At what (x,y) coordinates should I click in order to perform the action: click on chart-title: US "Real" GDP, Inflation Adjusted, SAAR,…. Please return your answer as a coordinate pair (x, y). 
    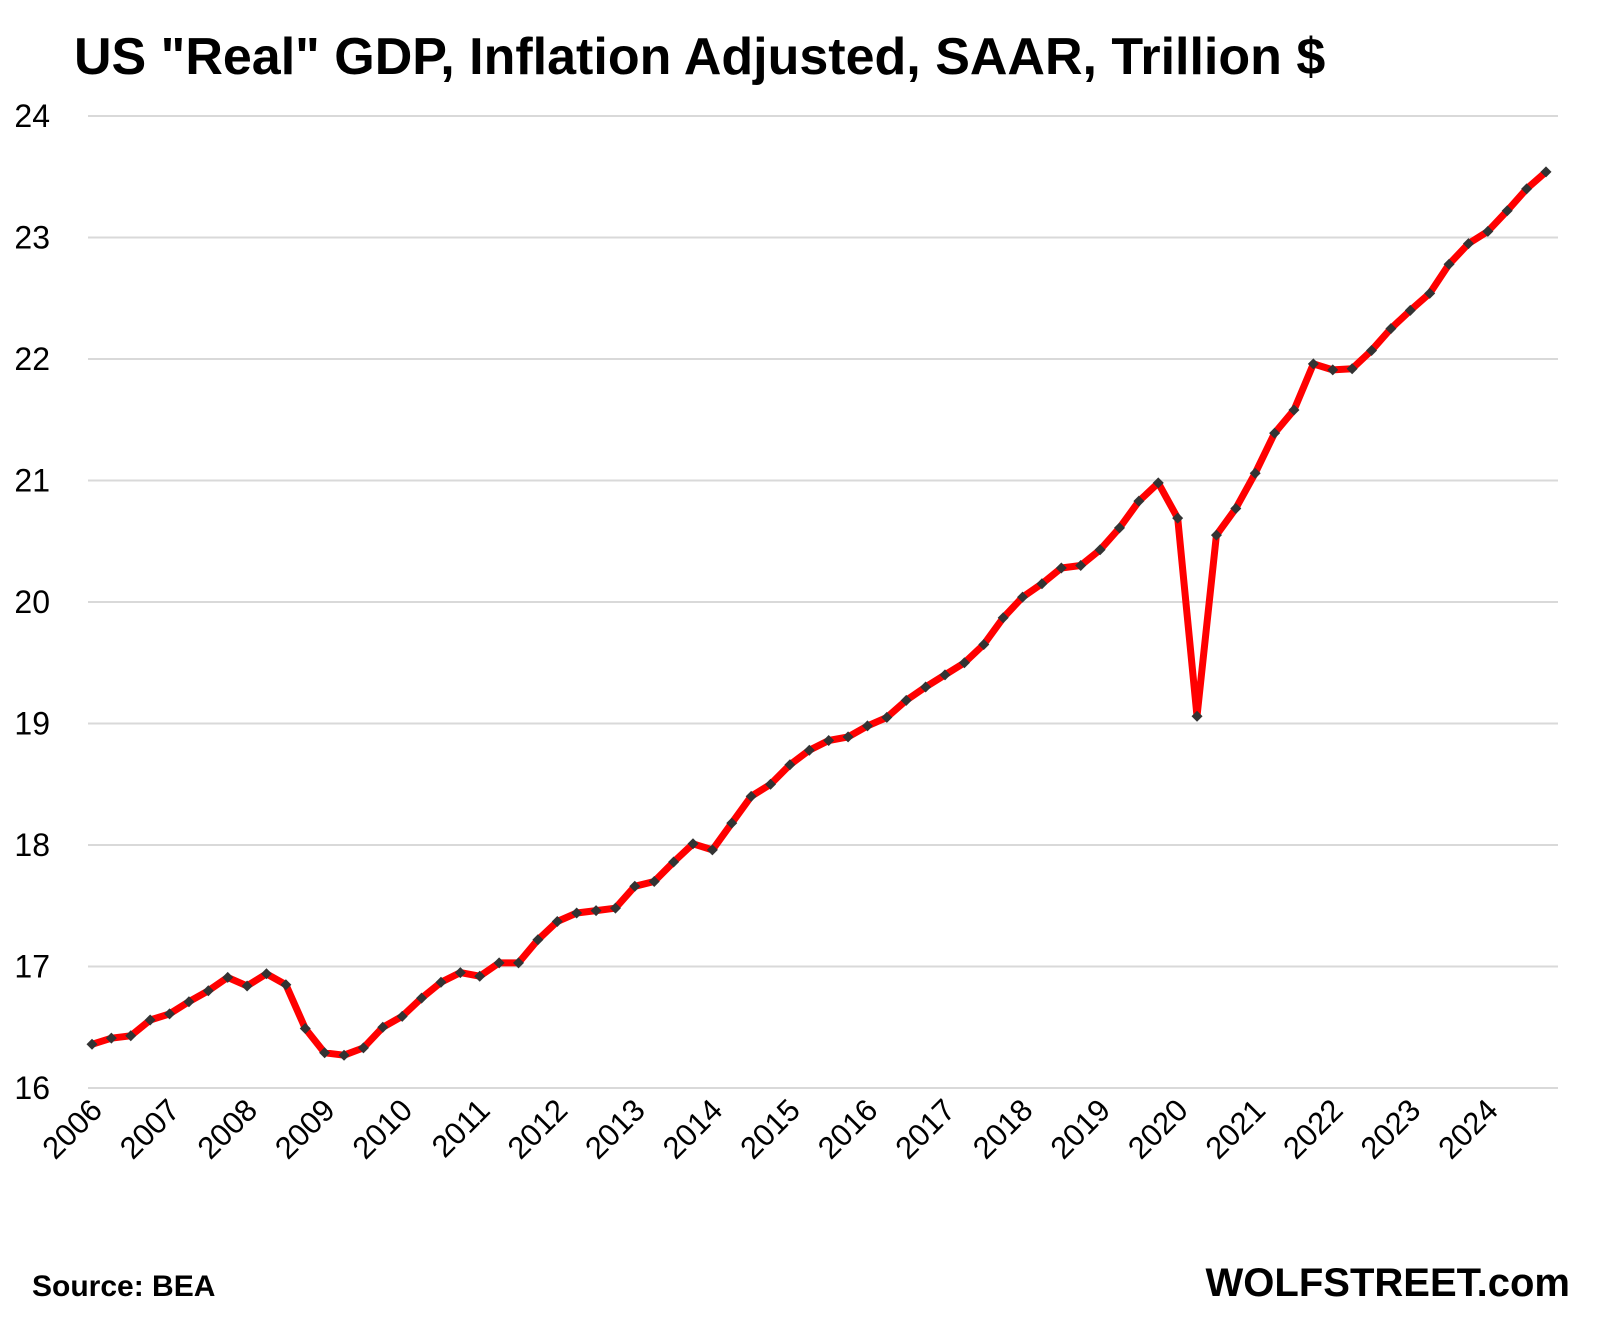
    Looking at the image, I should click on (699, 57).